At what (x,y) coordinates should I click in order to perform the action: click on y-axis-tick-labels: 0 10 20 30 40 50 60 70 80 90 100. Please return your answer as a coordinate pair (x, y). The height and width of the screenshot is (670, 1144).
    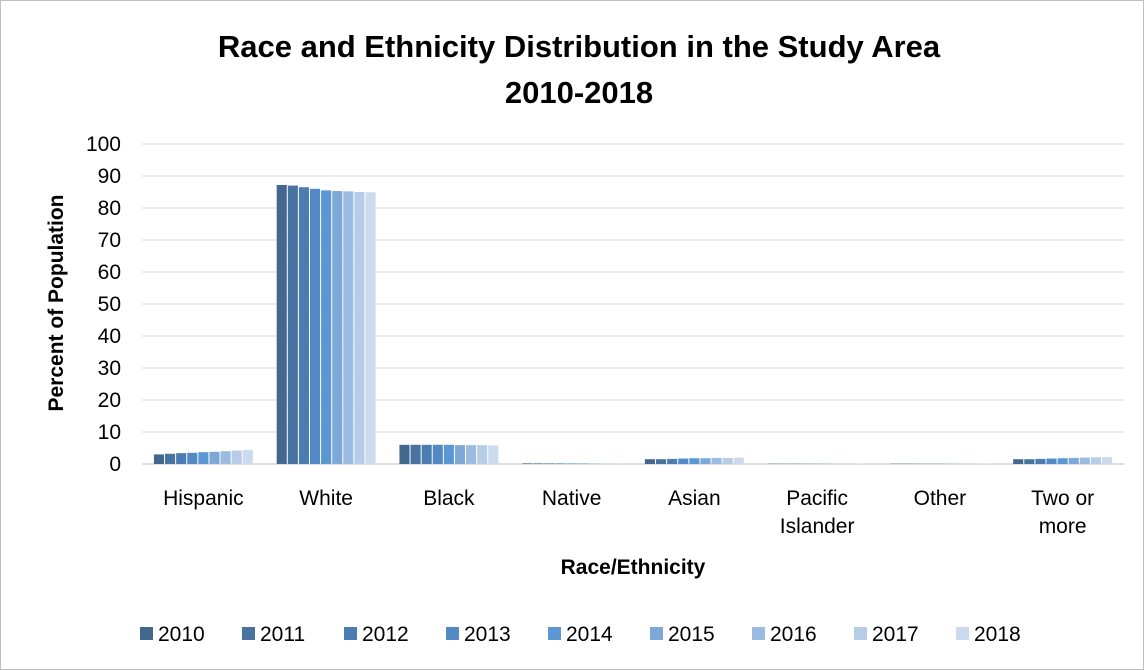
    Looking at the image, I should click on (103, 304).